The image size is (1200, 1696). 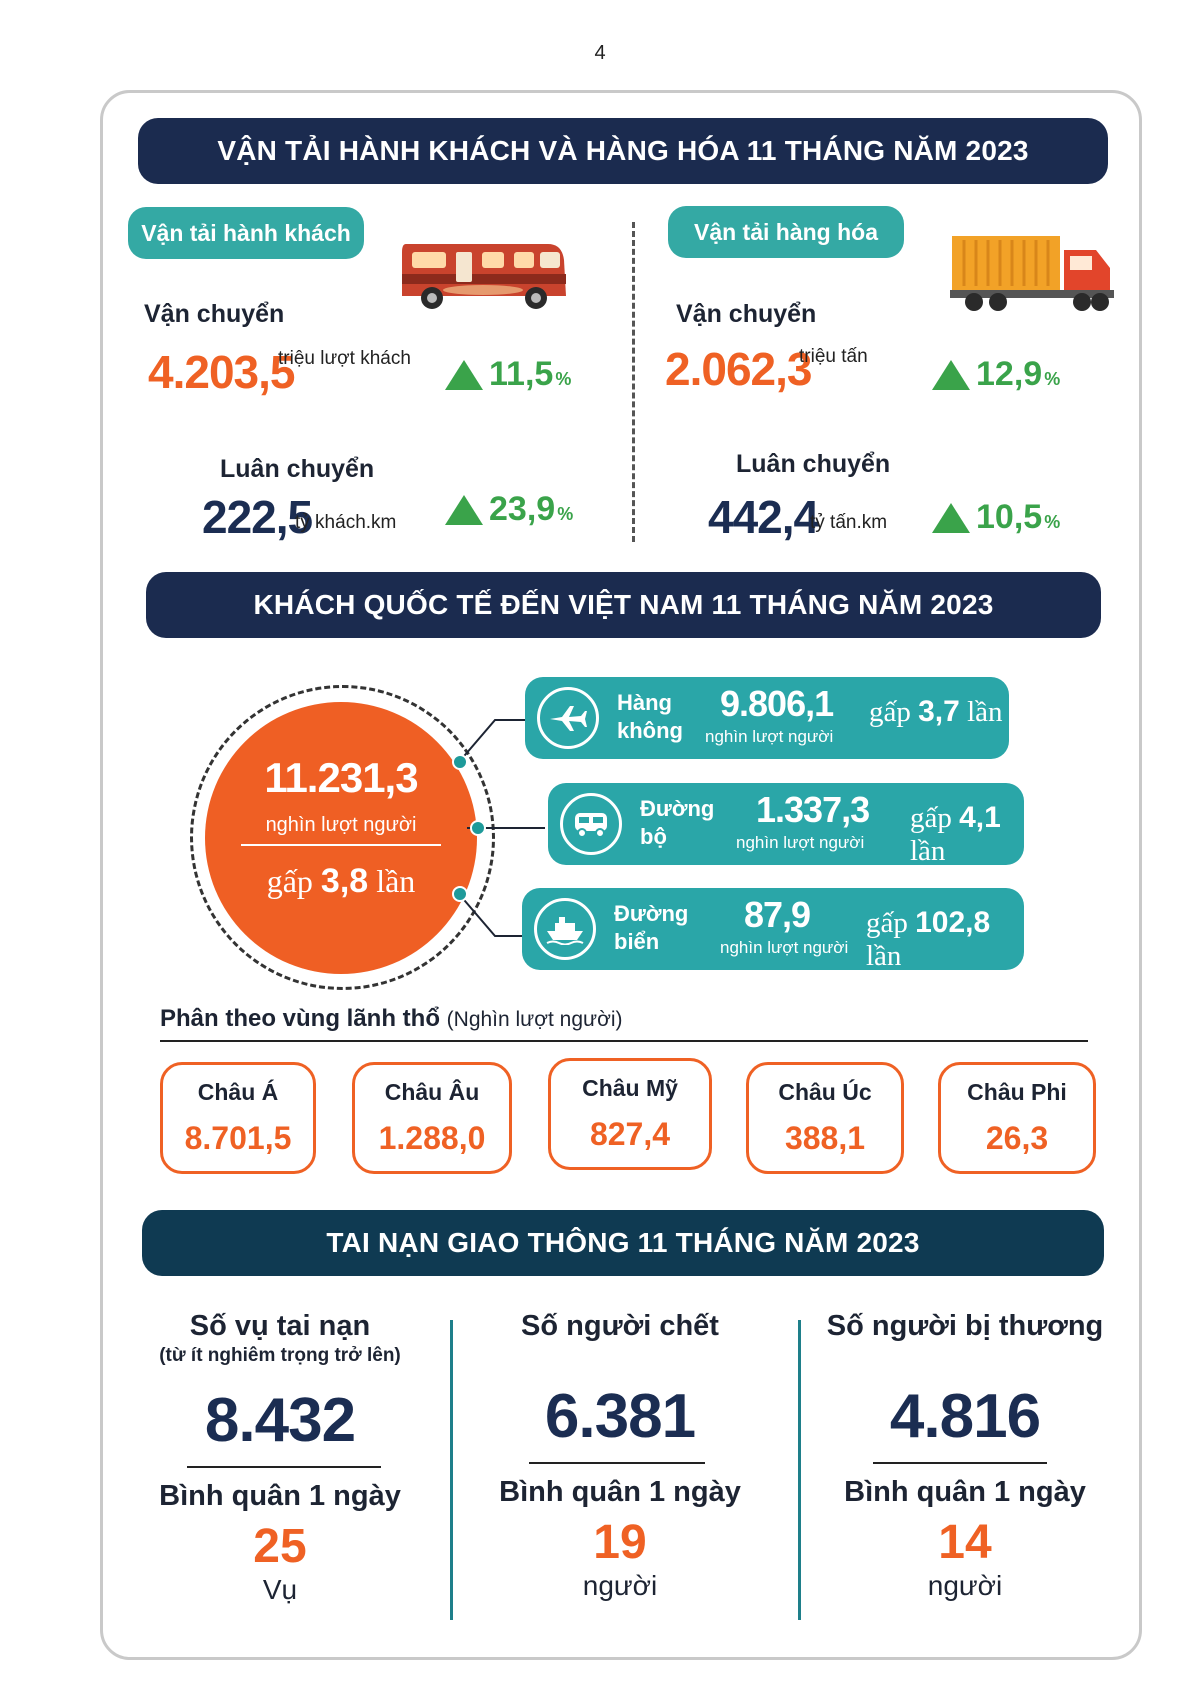 I want to click on bus-icon, so click(x=483, y=278).